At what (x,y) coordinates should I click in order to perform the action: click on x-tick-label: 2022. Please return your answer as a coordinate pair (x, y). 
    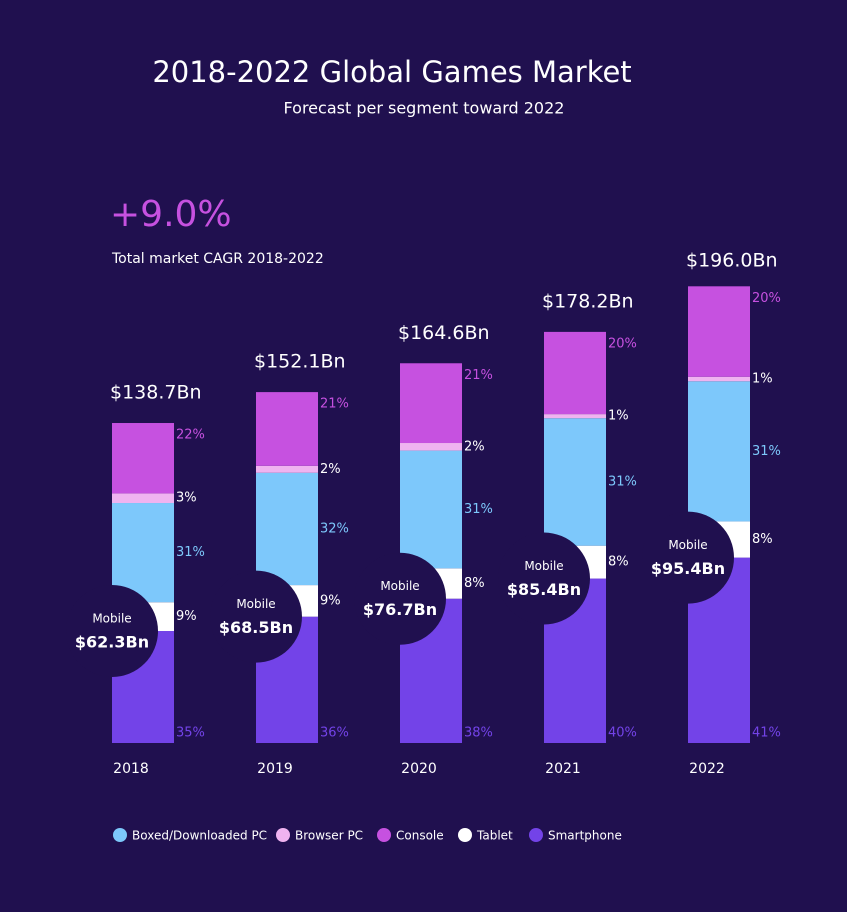
    Looking at the image, I should click on (707, 769).